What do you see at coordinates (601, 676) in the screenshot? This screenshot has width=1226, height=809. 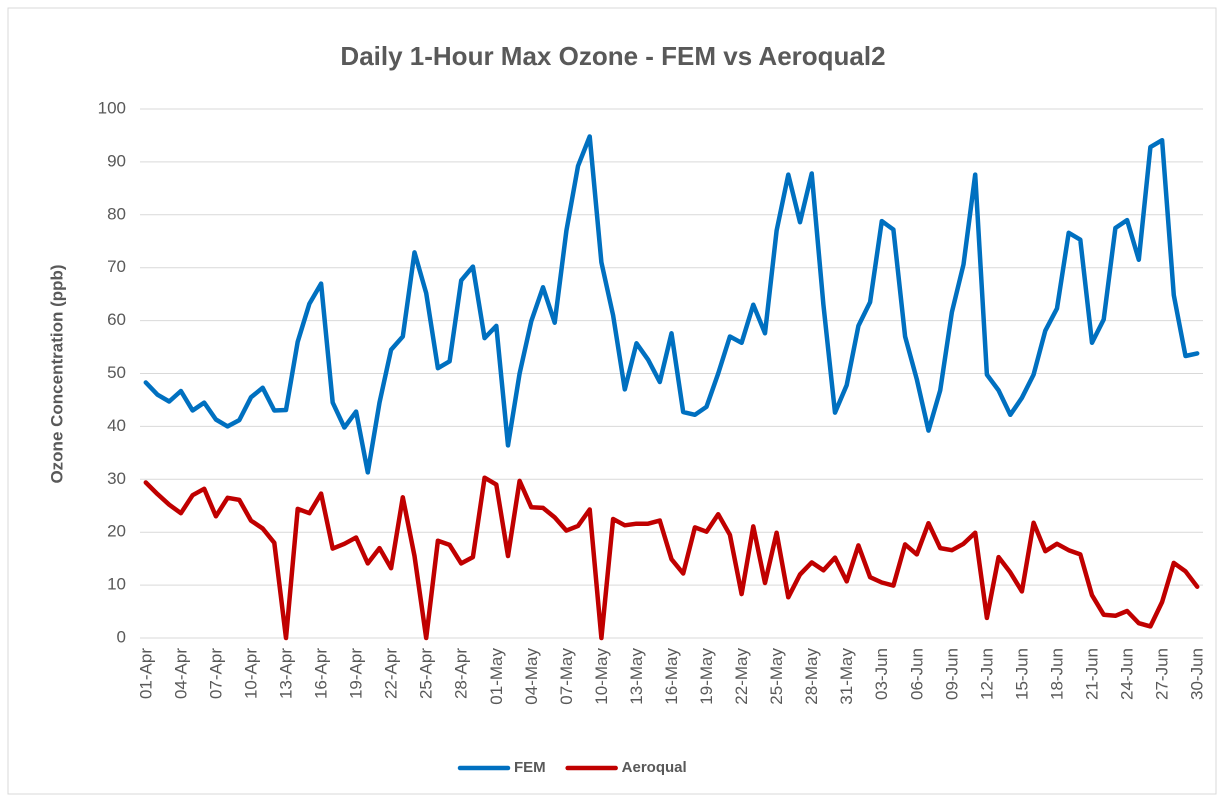 I see `x-tick-label: 10-May` at bounding box center [601, 676].